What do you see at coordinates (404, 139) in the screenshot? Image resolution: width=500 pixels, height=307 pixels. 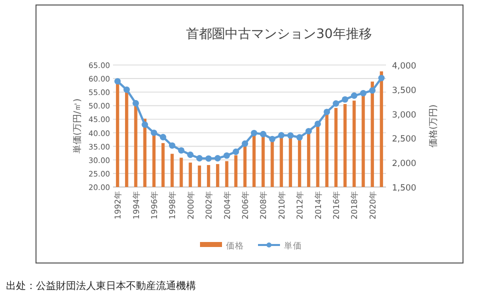 I see `y2-tick-label: 2,500` at bounding box center [404, 139].